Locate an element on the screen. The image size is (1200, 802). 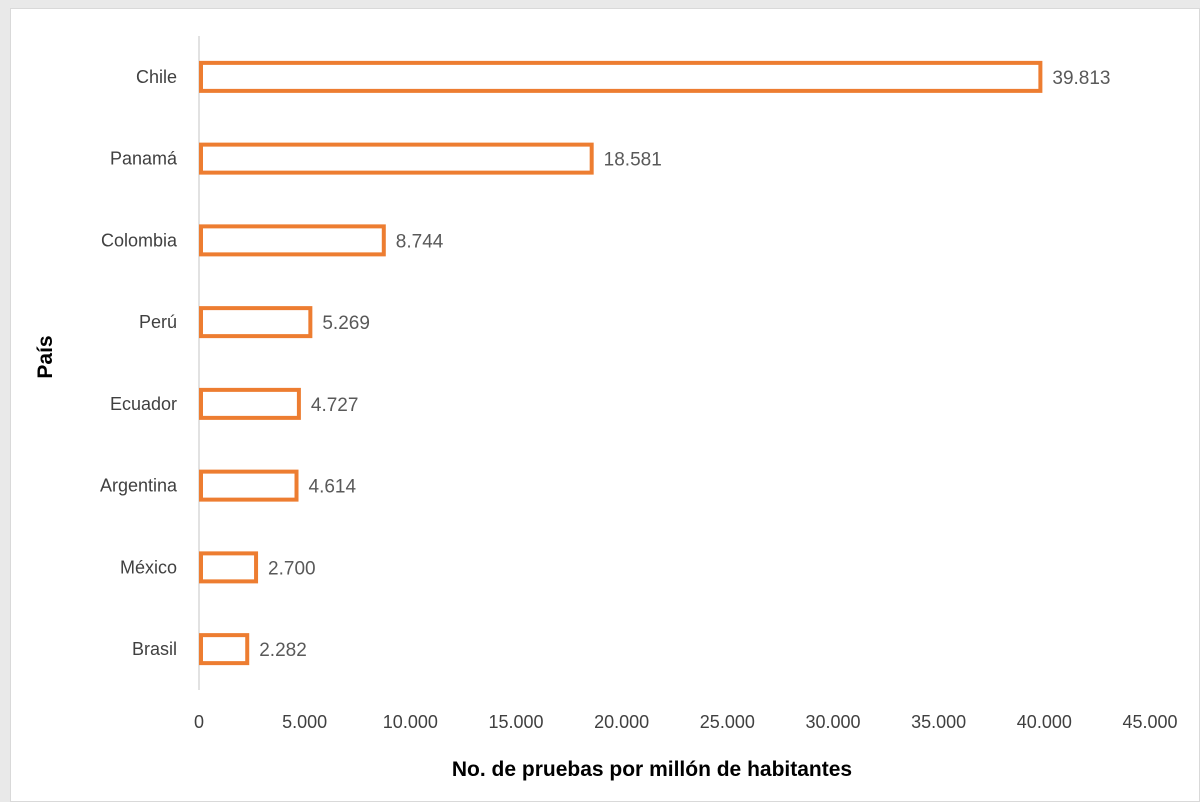
x-tick-label: 30.000 is located at coordinates (832, 722).